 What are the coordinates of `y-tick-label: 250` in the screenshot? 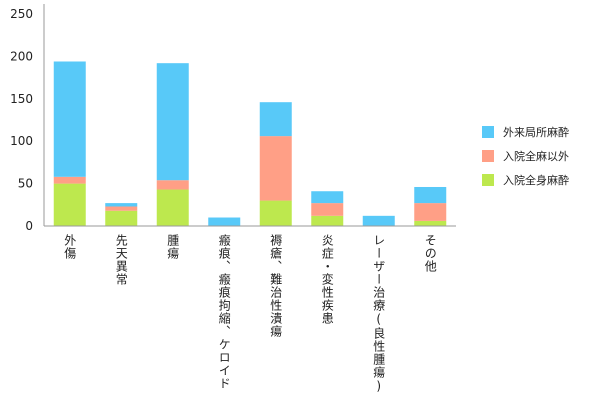 It's located at (21, 14).